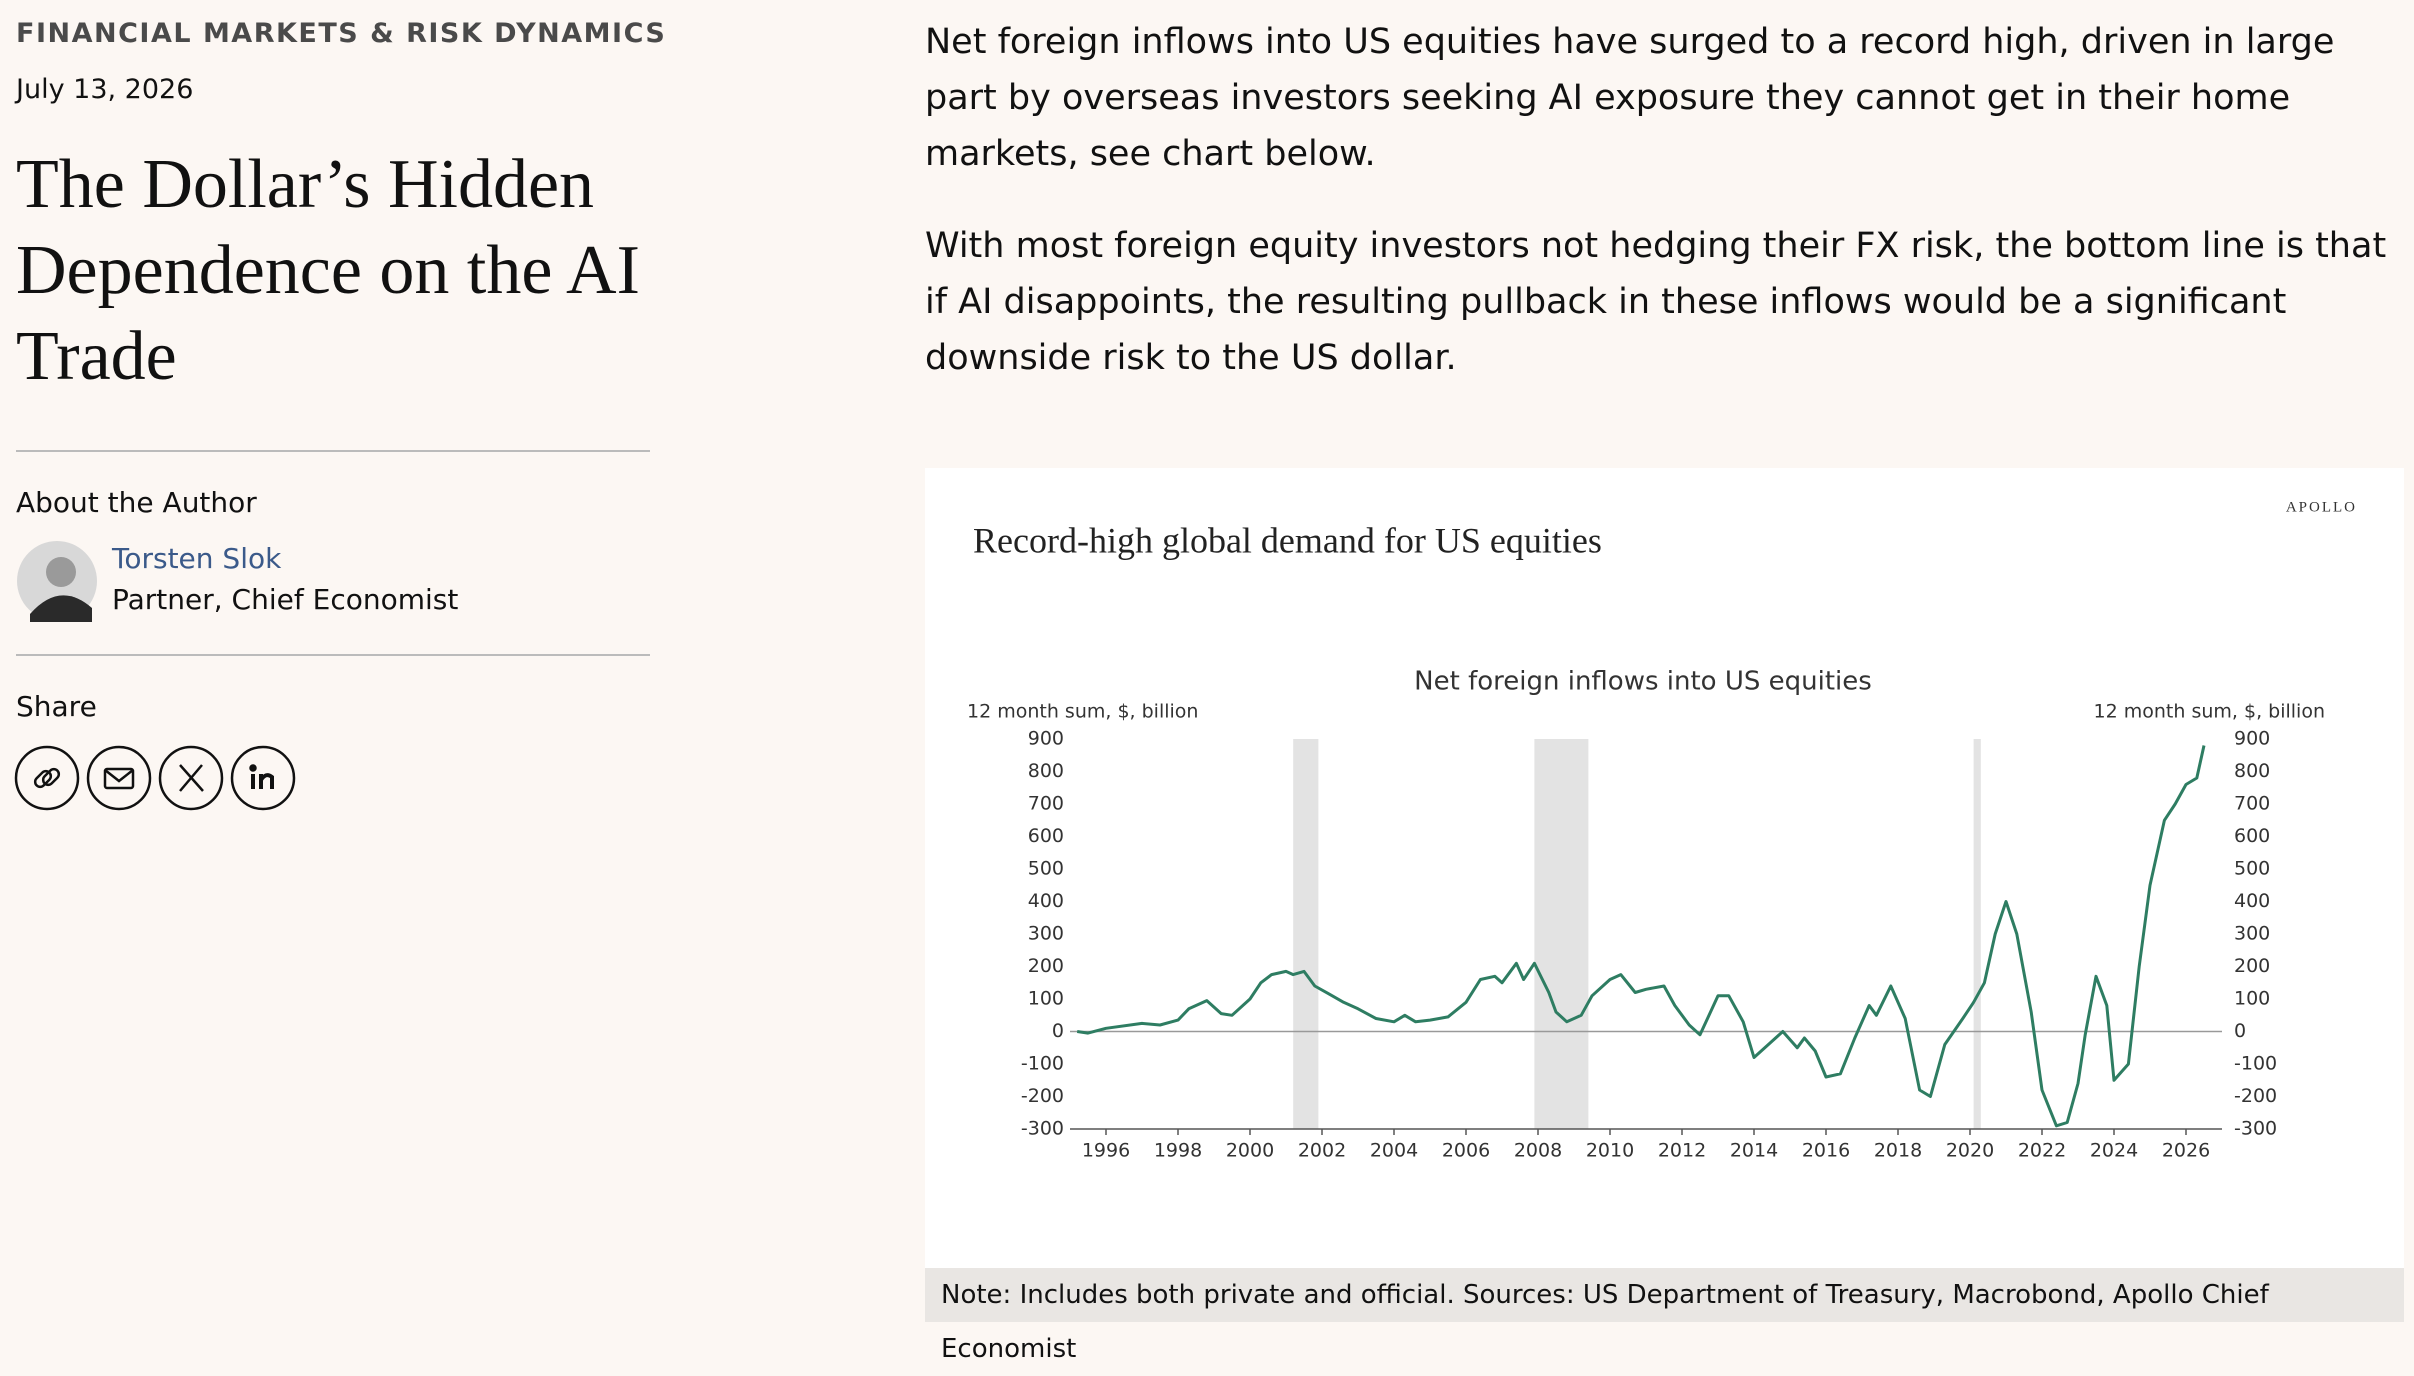 This screenshot has height=1376, width=2414. I want to click on y2-tick-label: 500, so click(2252, 869).